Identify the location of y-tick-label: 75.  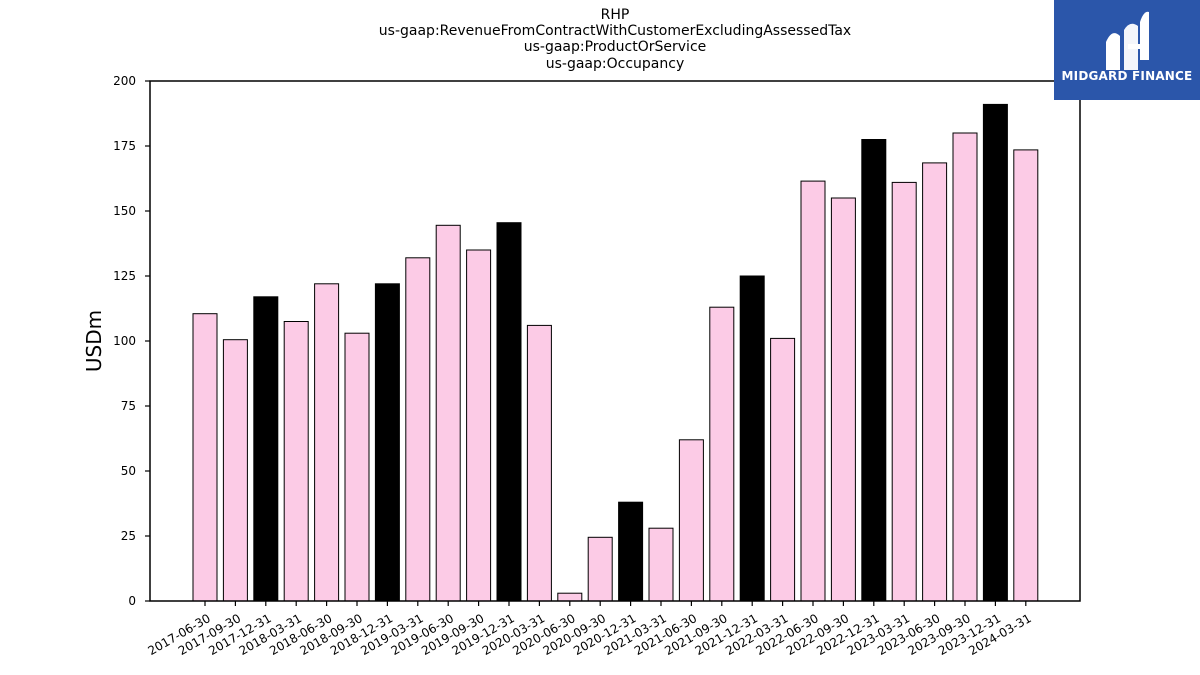
(128, 406).